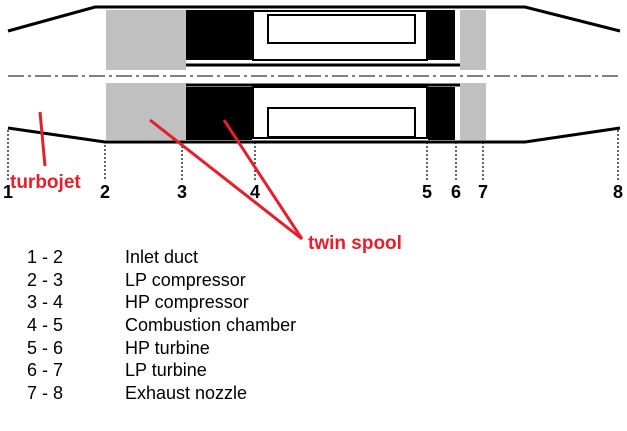 This screenshot has width=627, height=431. What do you see at coordinates (355, 243) in the screenshot?
I see `twin-spool-callout: twin spool` at bounding box center [355, 243].